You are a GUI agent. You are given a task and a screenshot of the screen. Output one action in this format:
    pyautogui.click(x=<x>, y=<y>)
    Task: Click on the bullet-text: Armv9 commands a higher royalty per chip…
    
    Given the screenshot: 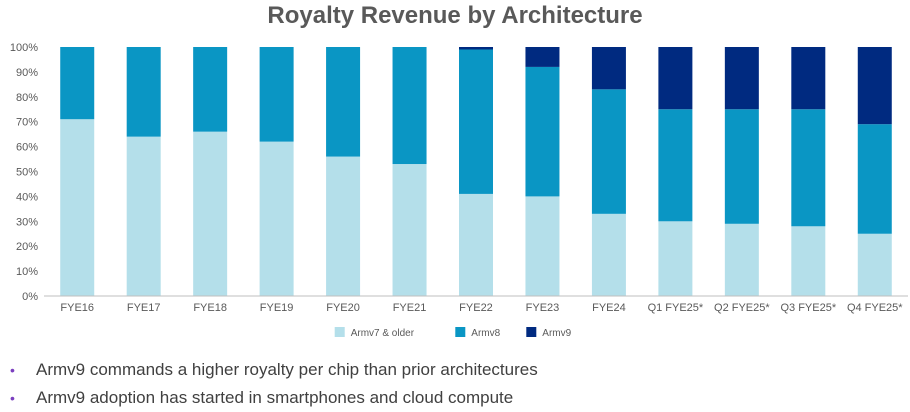 What is the action you would take?
    pyautogui.click(x=287, y=369)
    